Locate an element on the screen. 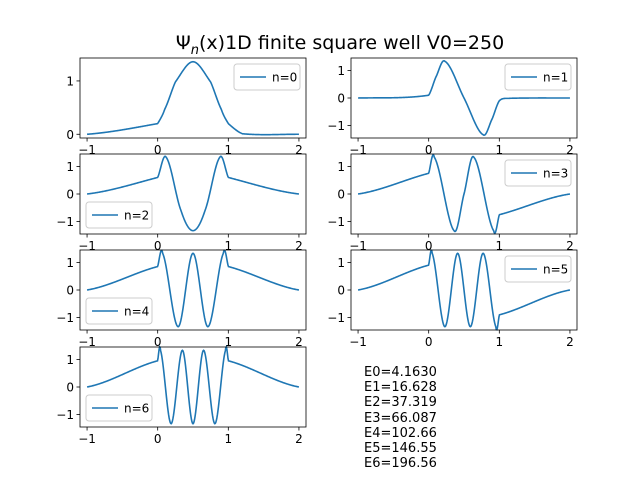 Image resolution: width=640 pixels, height=480 pixels. legend: n=1 is located at coordinates (538, 77).